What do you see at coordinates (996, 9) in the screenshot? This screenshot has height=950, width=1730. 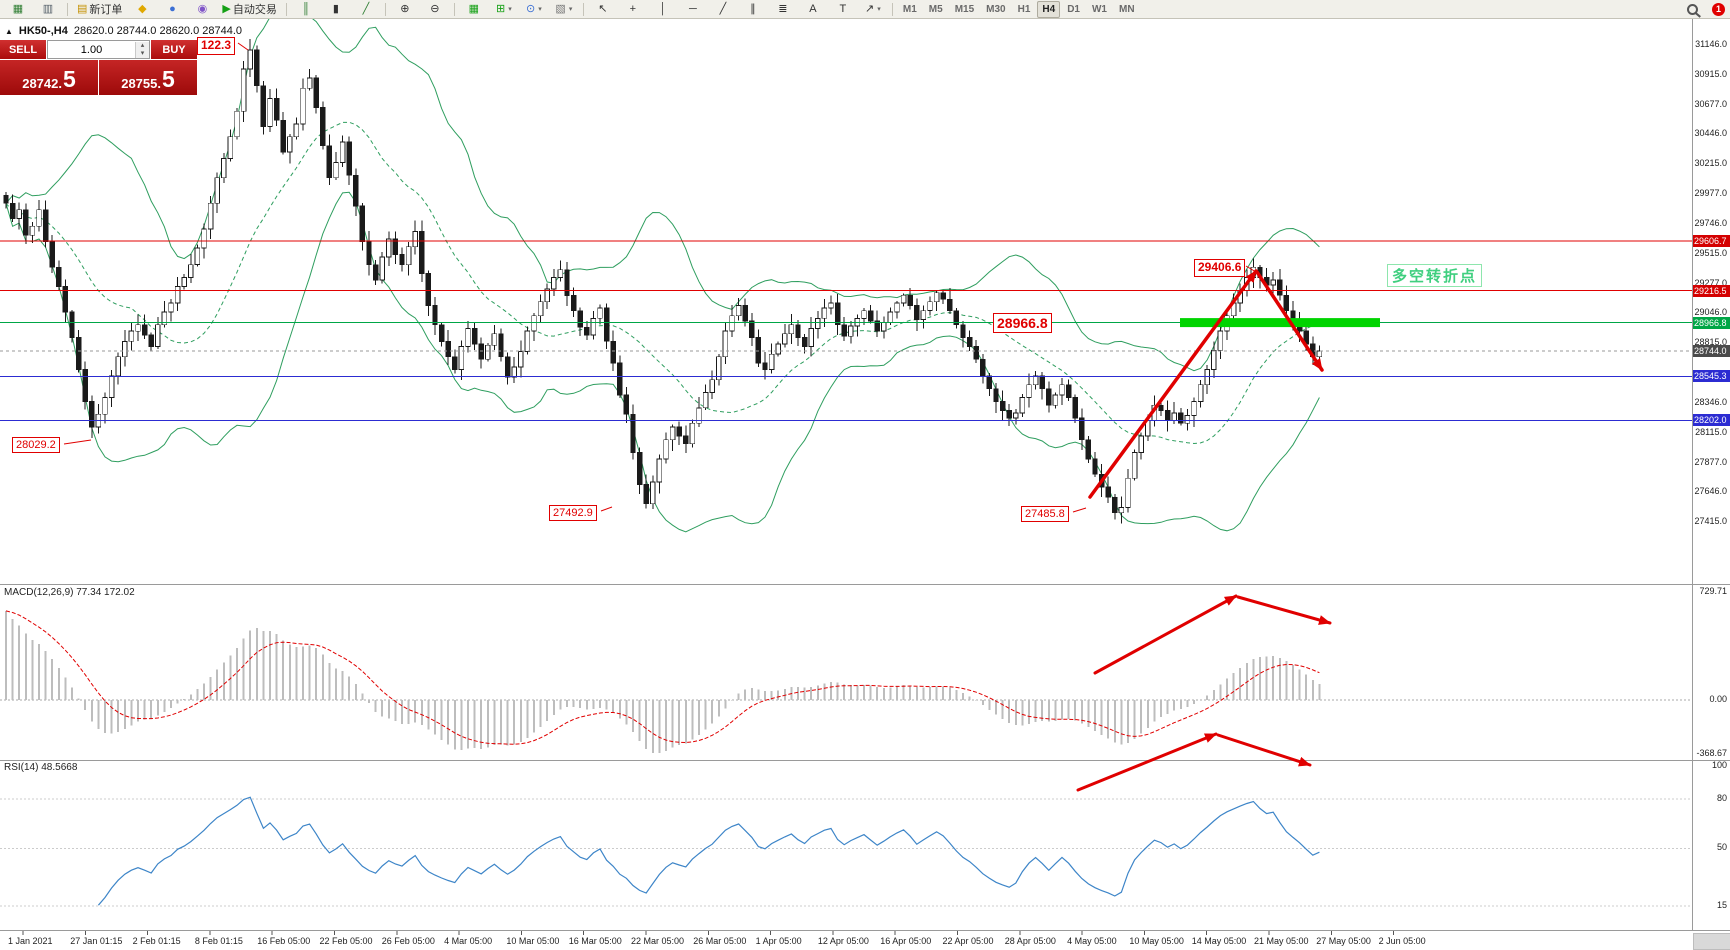 I see `timeframe-m30: M30` at bounding box center [996, 9].